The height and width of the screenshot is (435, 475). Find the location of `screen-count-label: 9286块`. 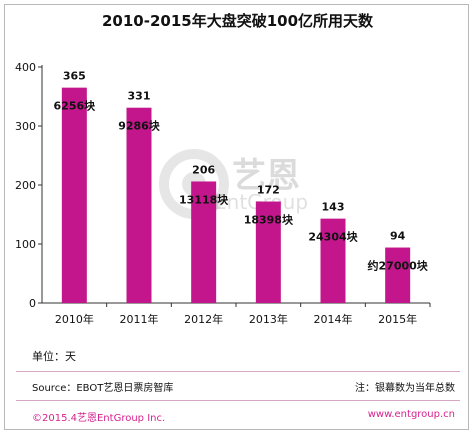

screen-count-label: 9286块 is located at coordinates (139, 126).